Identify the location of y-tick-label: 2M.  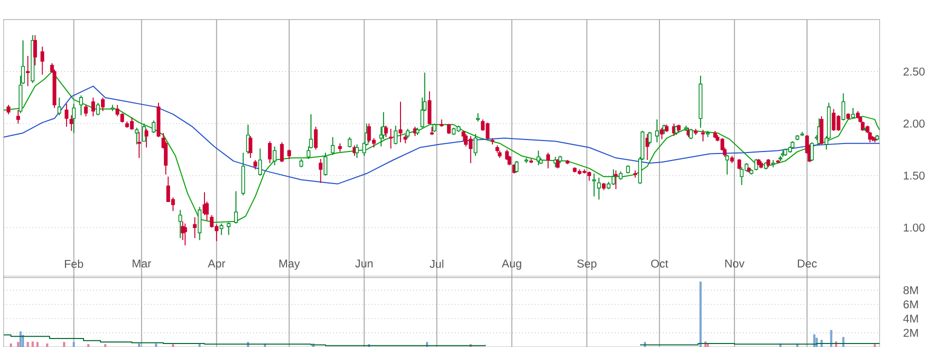
(911, 332).